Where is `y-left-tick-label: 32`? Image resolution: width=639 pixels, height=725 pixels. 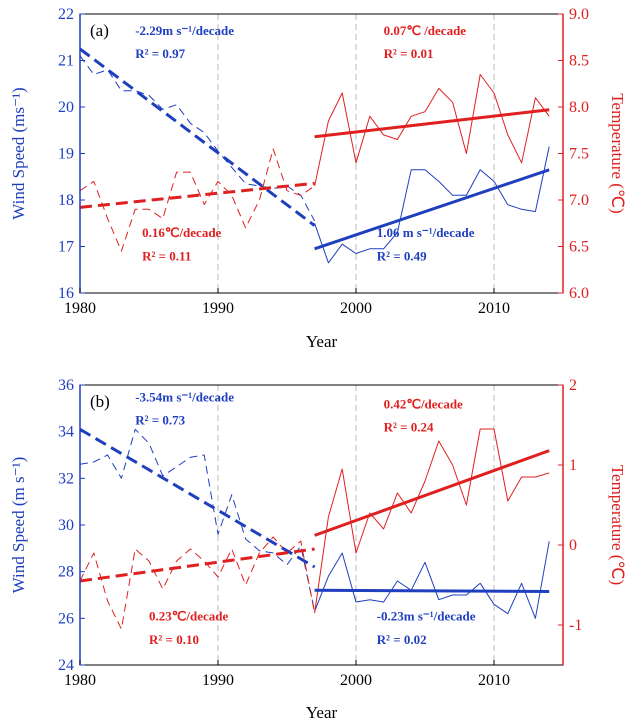
y-left-tick-label: 32 is located at coordinates (66, 478).